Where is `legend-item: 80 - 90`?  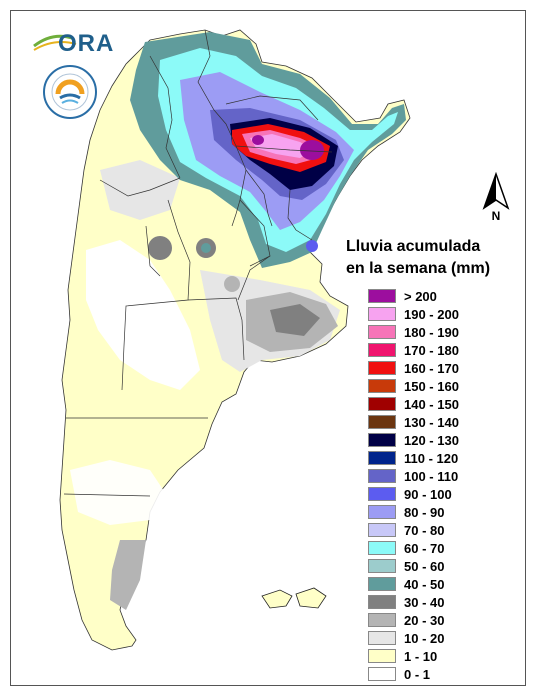
legend-item: 80 - 90 is located at coordinates (443, 513).